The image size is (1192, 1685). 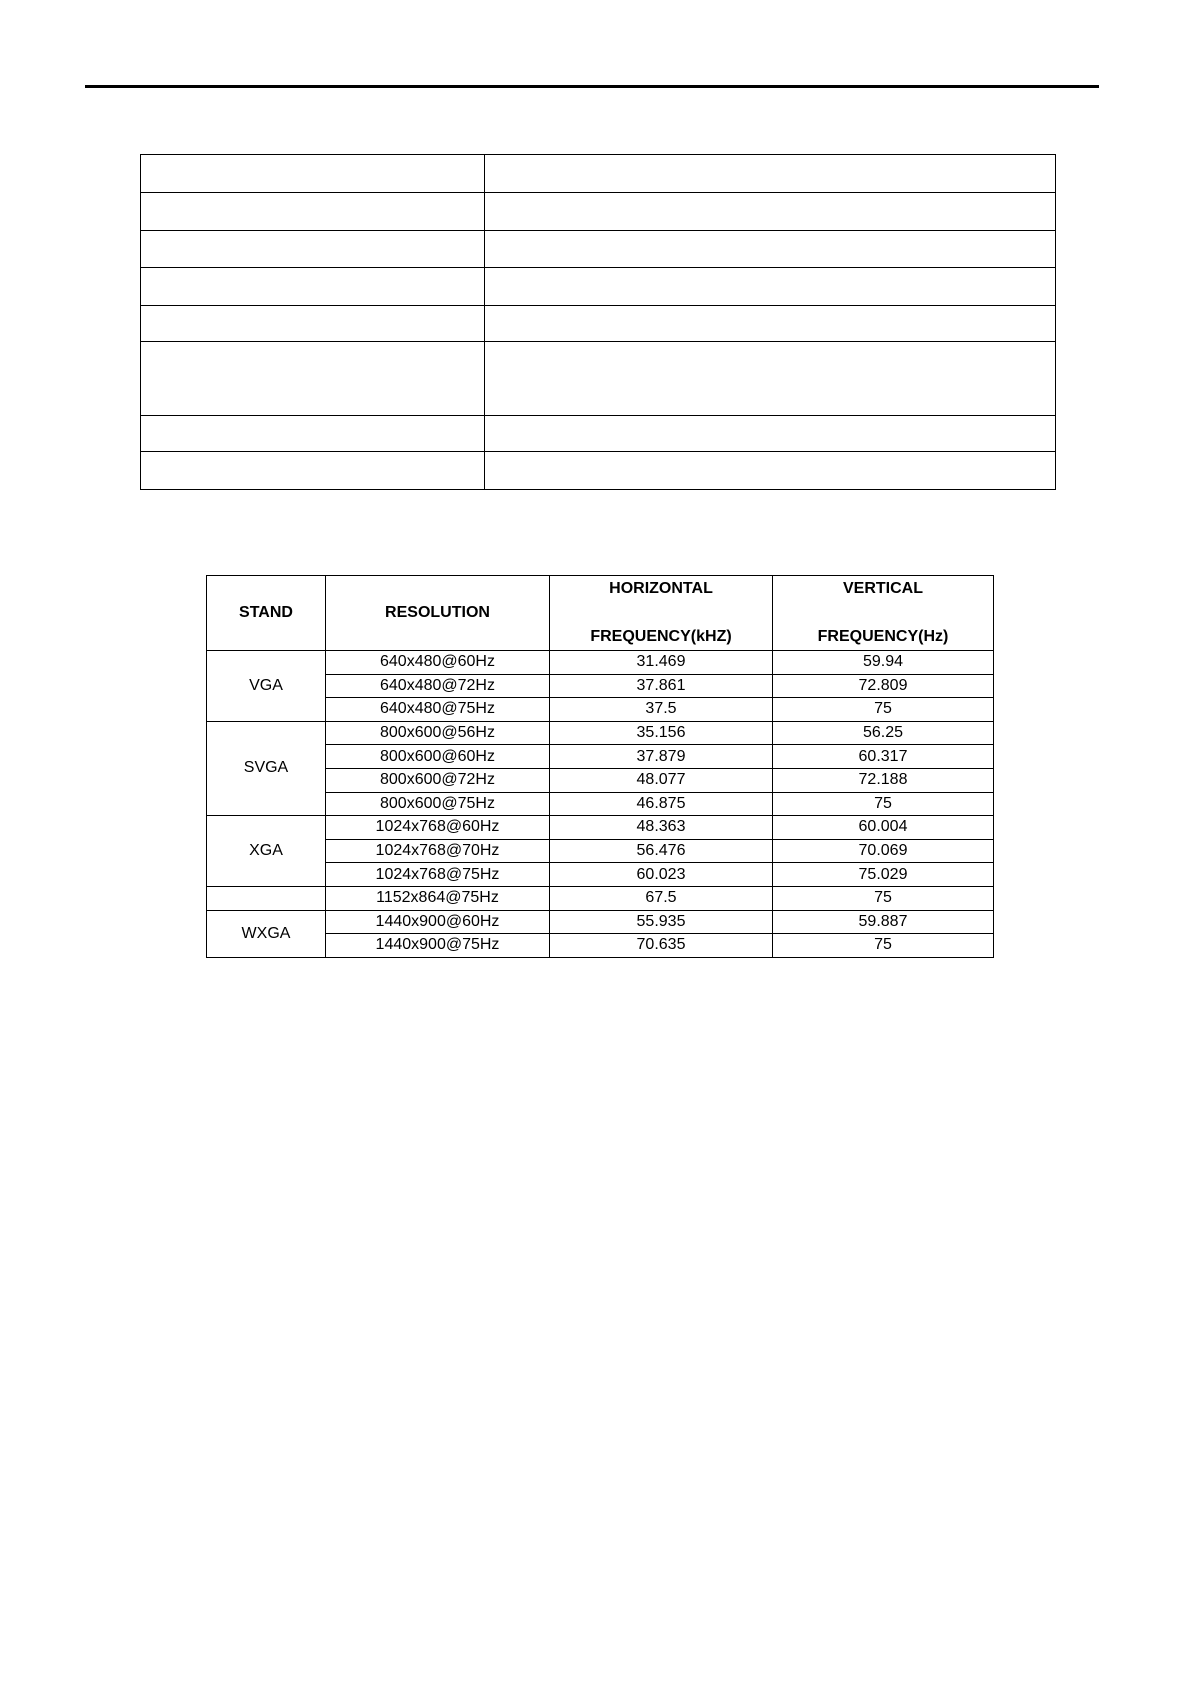 What do you see at coordinates (266, 686) in the screenshot?
I see `stand-cell: VGA` at bounding box center [266, 686].